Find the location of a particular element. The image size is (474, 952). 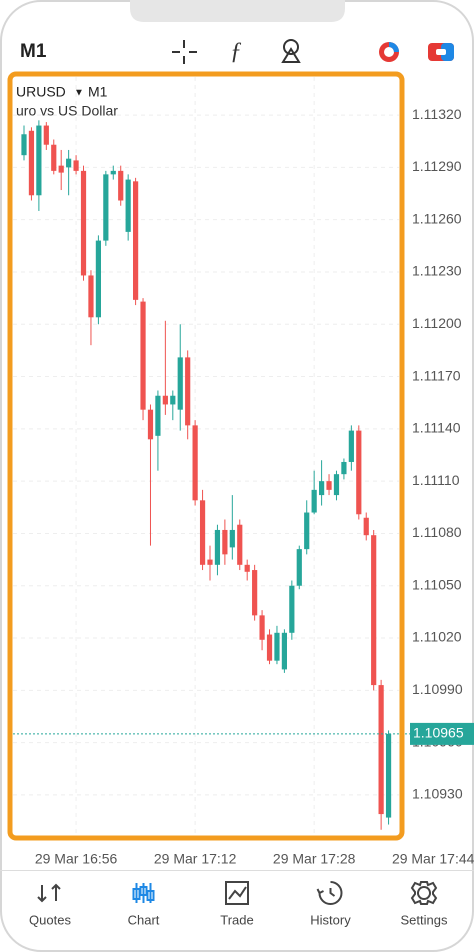

nav-label: History is located at coordinates (330, 919).